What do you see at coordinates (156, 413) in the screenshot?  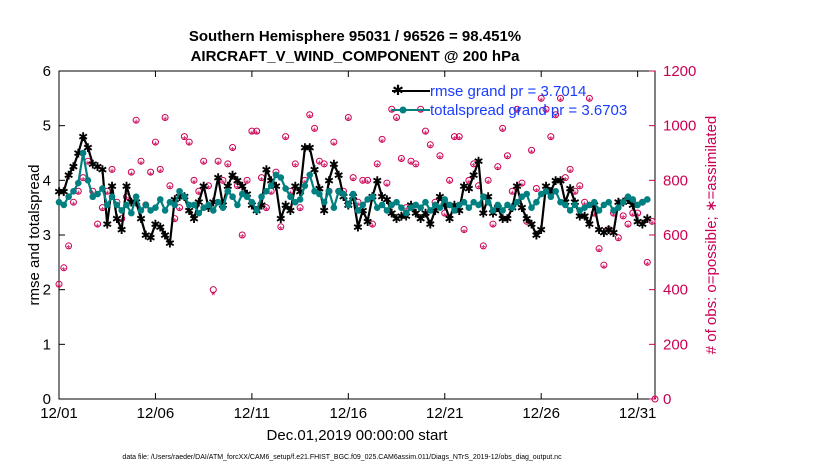 I see `x-tick-label: 12/06` at bounding box center [156, 413].